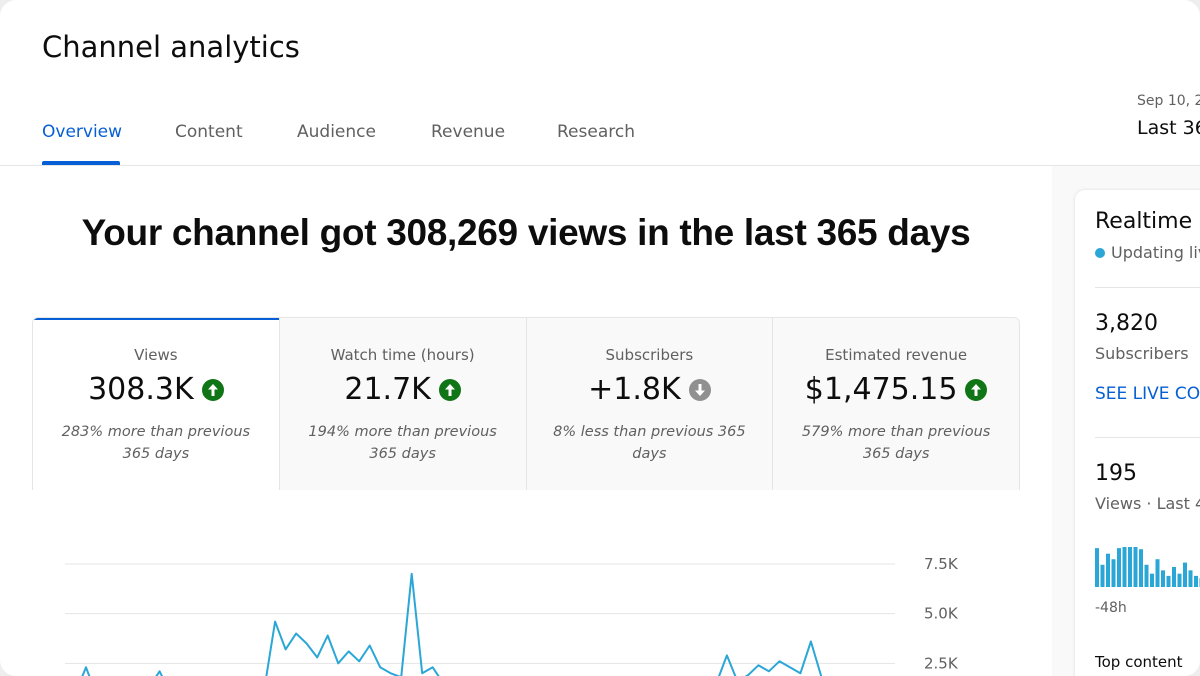 The width and height of the screenshot is (1200, 676). I want to click on views-chart: 2.5K 5.0K 7.5K, so click(512, 615).